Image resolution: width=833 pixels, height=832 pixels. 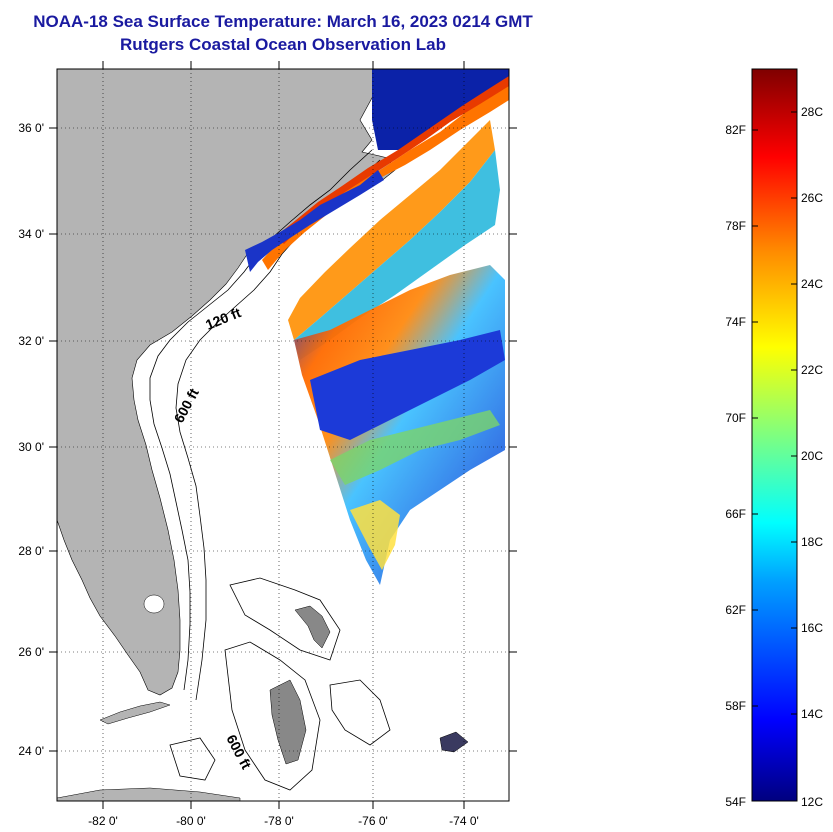 I want to click on contour-bahamas, so click(x=280, y=684).